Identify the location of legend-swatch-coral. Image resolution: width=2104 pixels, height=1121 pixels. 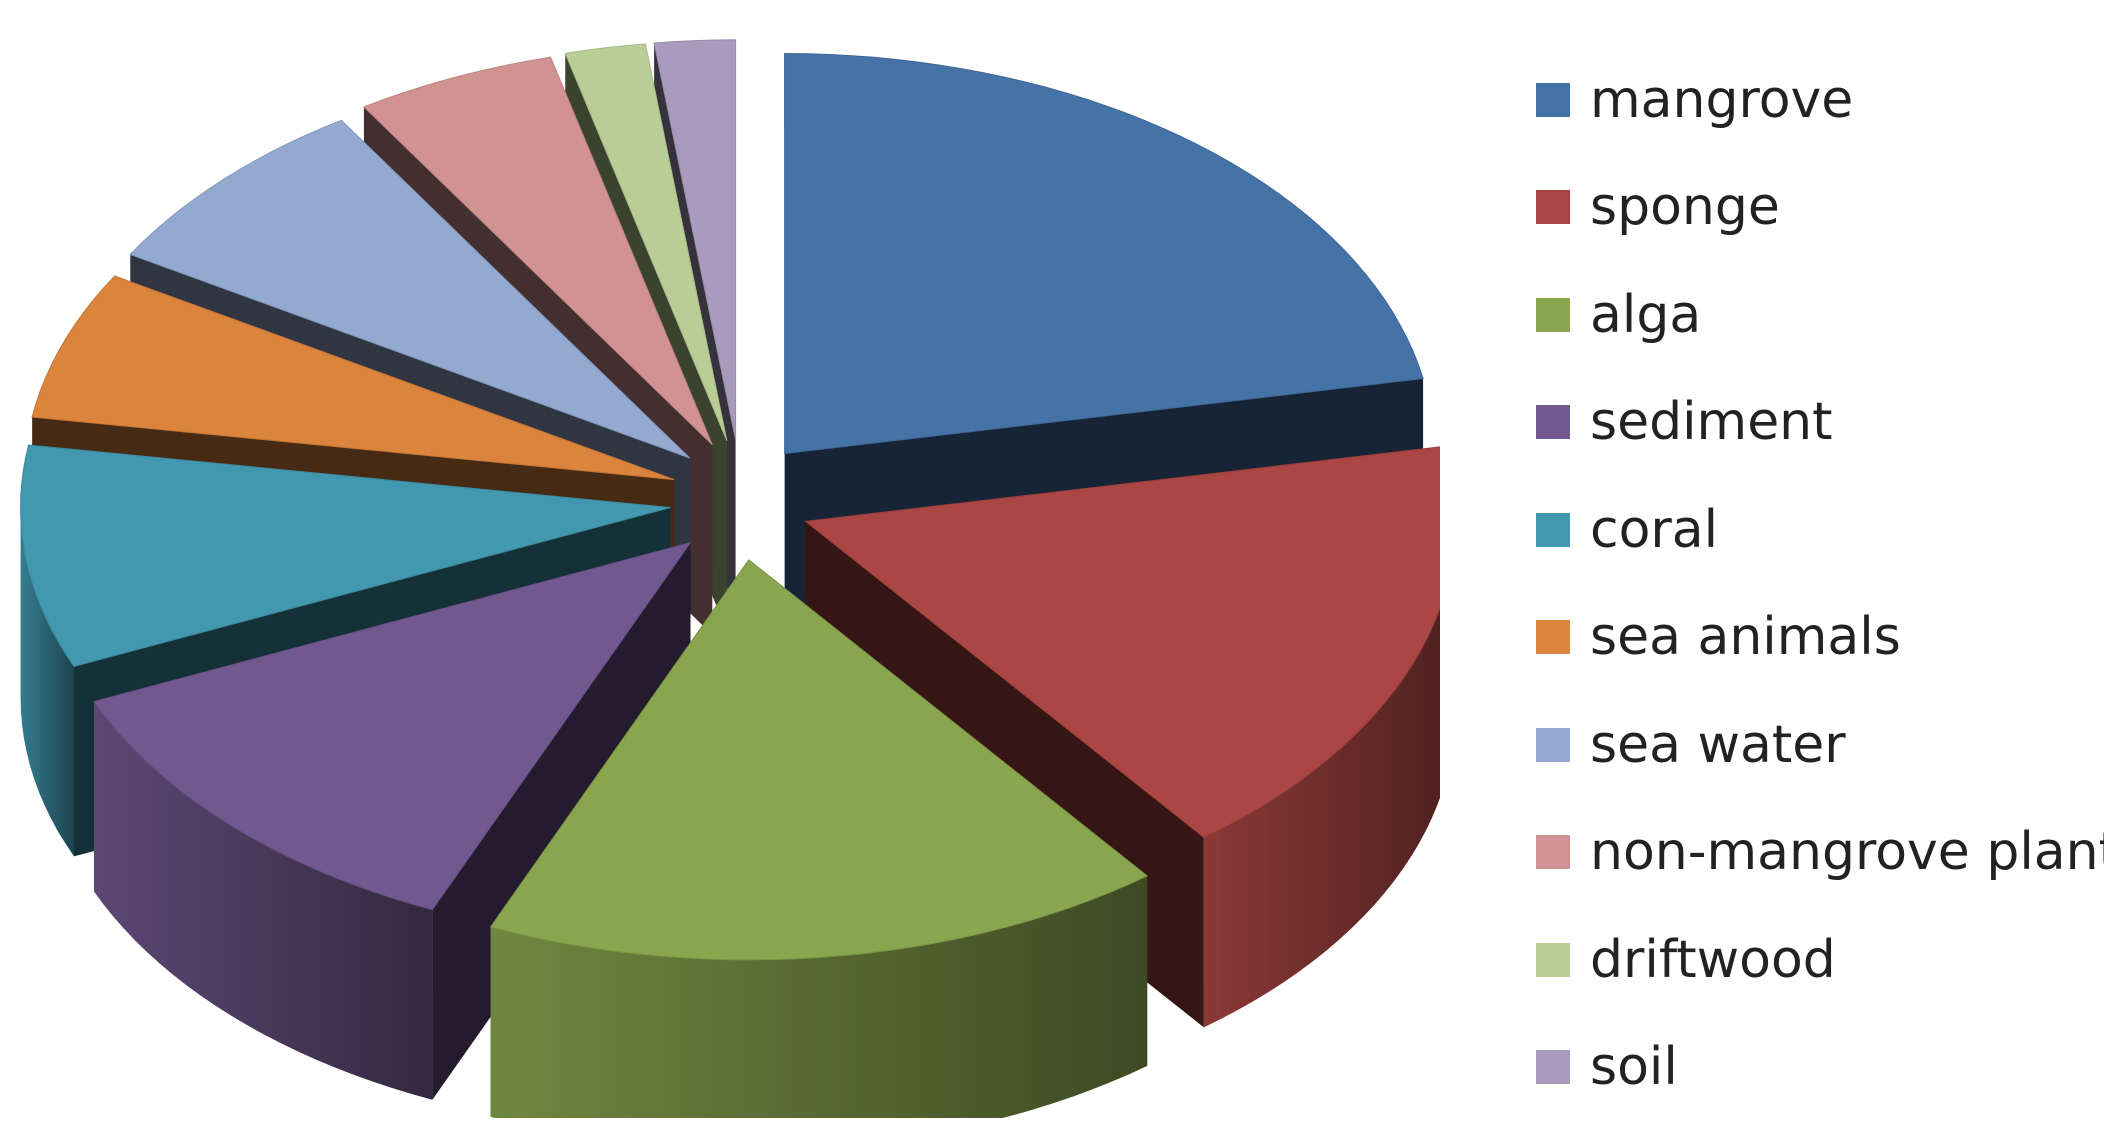
(1553, 530).